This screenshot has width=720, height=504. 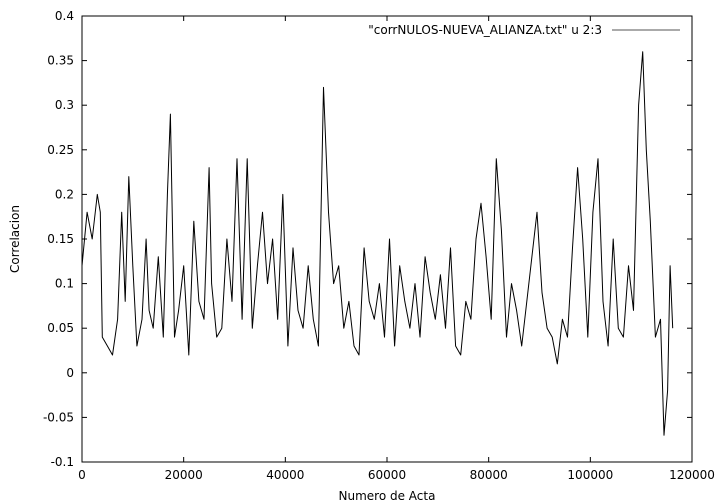 I want to click on x-axis-label: Numero de Acta, so click(x=387, y=496).